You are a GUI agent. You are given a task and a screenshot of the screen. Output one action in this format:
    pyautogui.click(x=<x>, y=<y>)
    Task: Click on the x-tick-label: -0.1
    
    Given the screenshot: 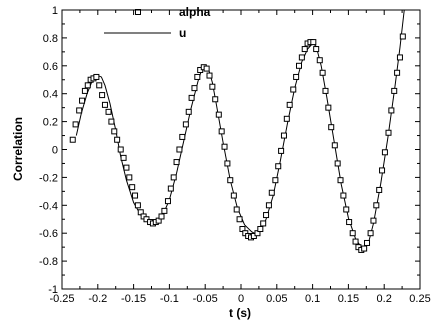 What is the action you would take?
    pyautogui.click(x=169, y=299)
    